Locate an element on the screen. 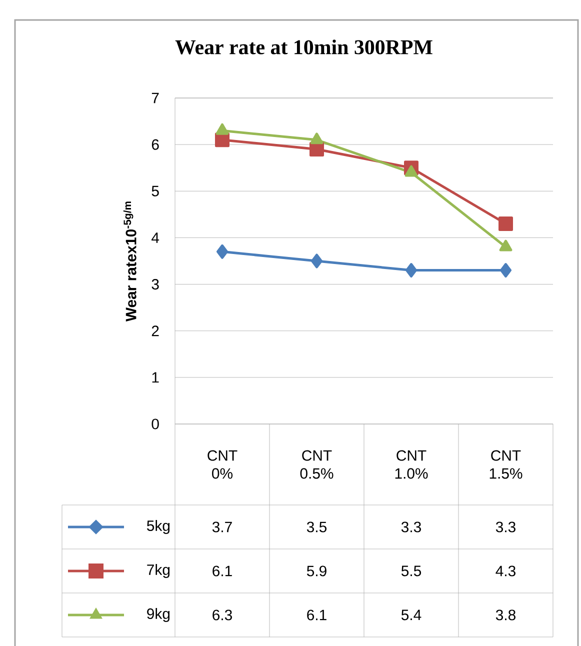 The image size is (581, 646). chart-title: Wear rate at 10min 300RPM is located at coordinates (303, 47).